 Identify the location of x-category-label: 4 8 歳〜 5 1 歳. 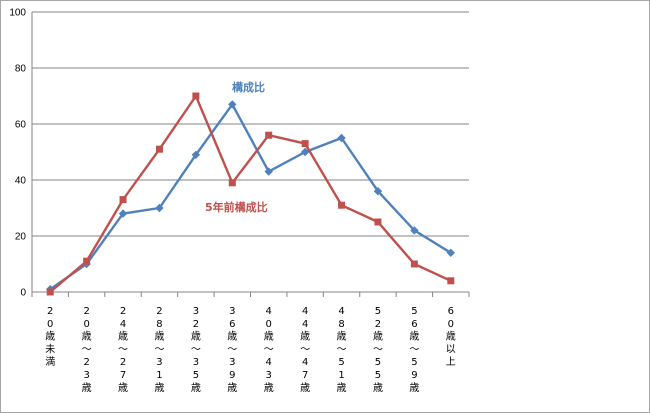
(342, 350).